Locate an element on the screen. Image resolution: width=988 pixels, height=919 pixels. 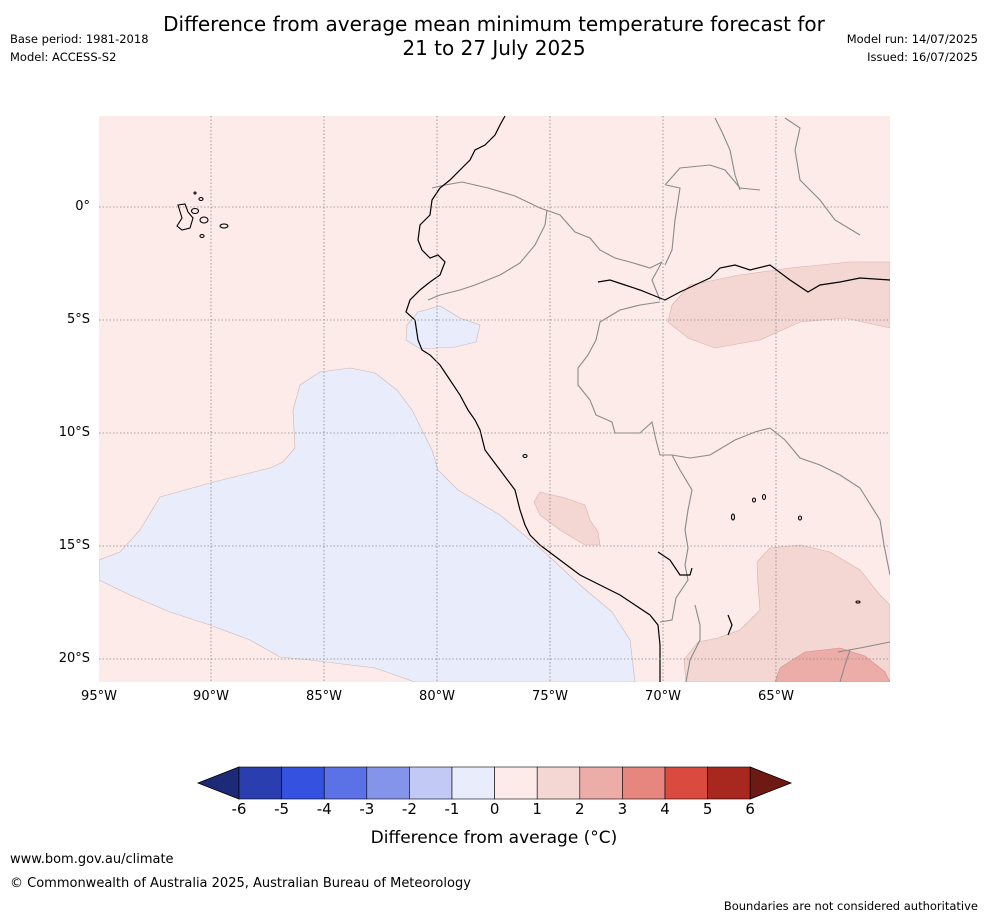
colorbar-tick-label: 2 is located at coordinates (580, 809).